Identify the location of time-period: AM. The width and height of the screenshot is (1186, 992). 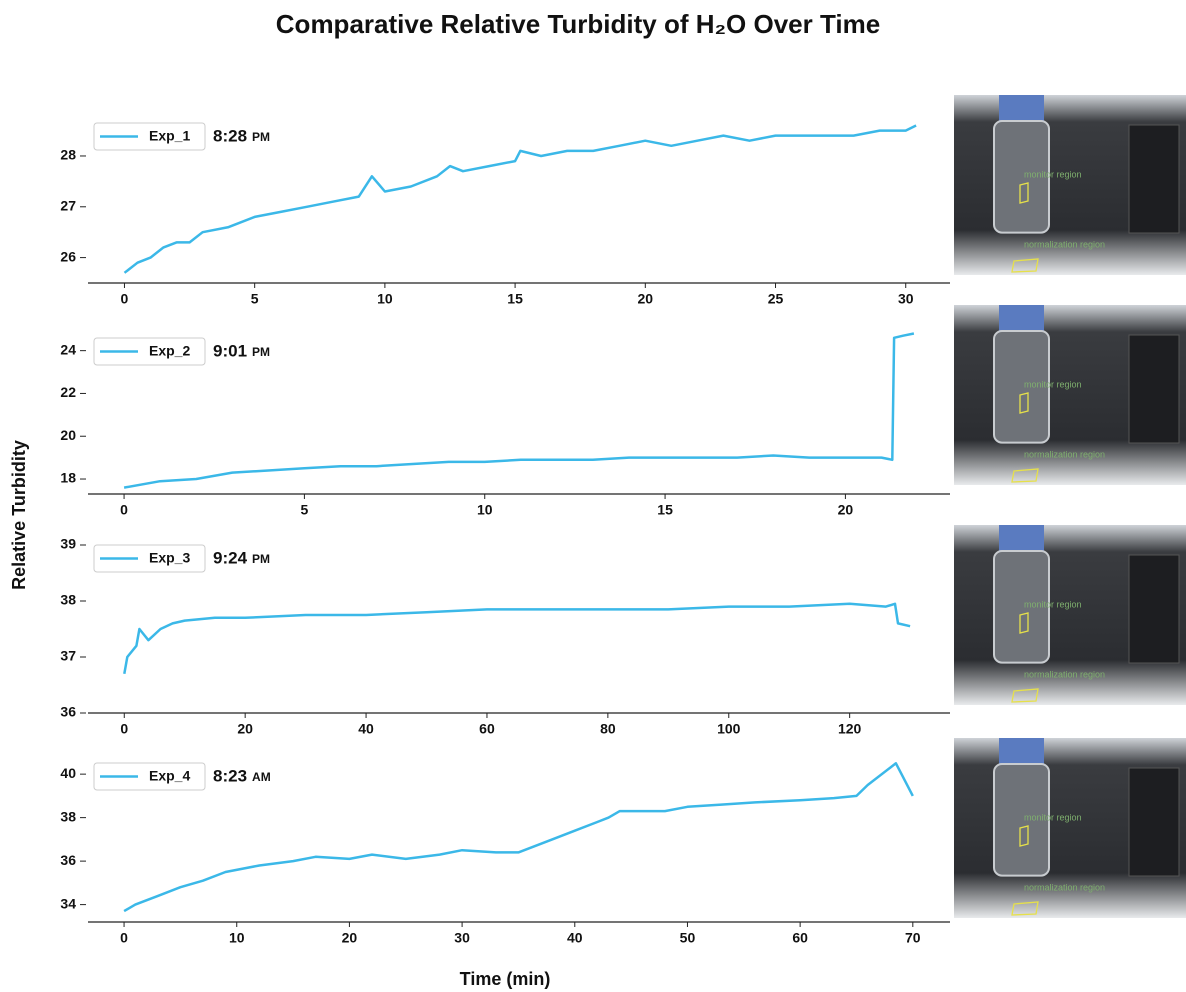
(261, 777).